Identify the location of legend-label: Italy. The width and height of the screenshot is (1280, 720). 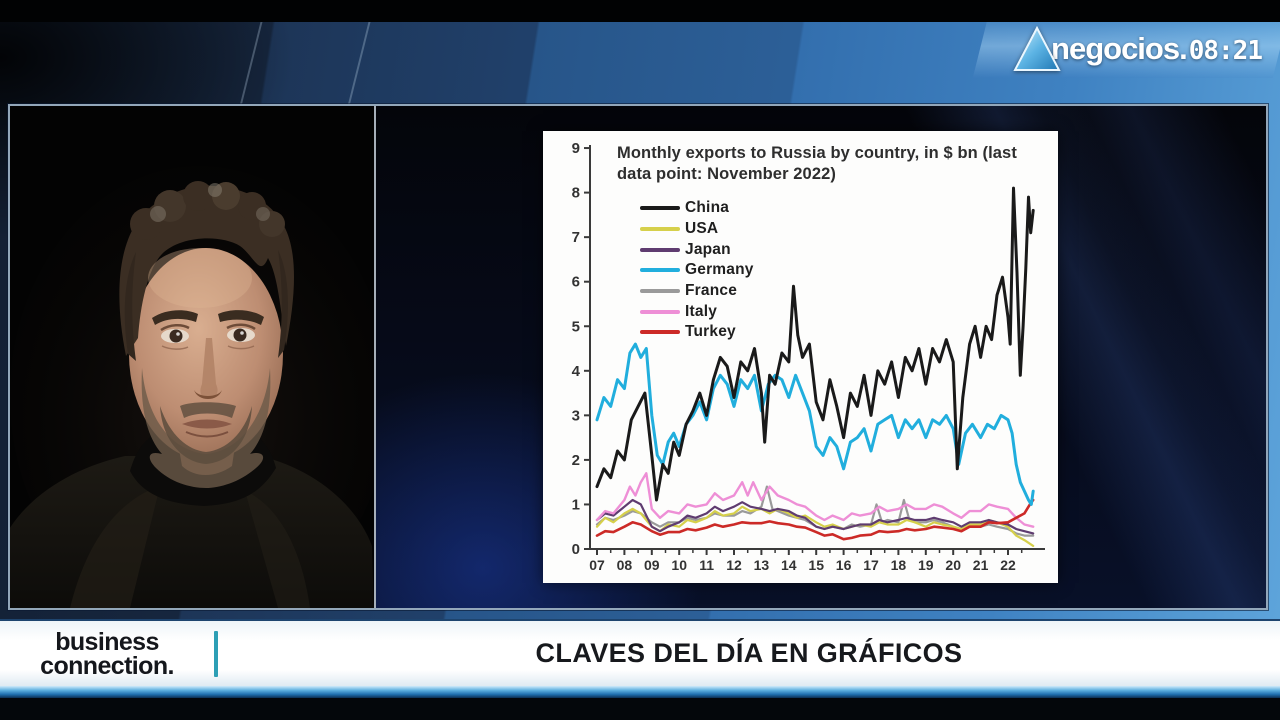
(701, 311).